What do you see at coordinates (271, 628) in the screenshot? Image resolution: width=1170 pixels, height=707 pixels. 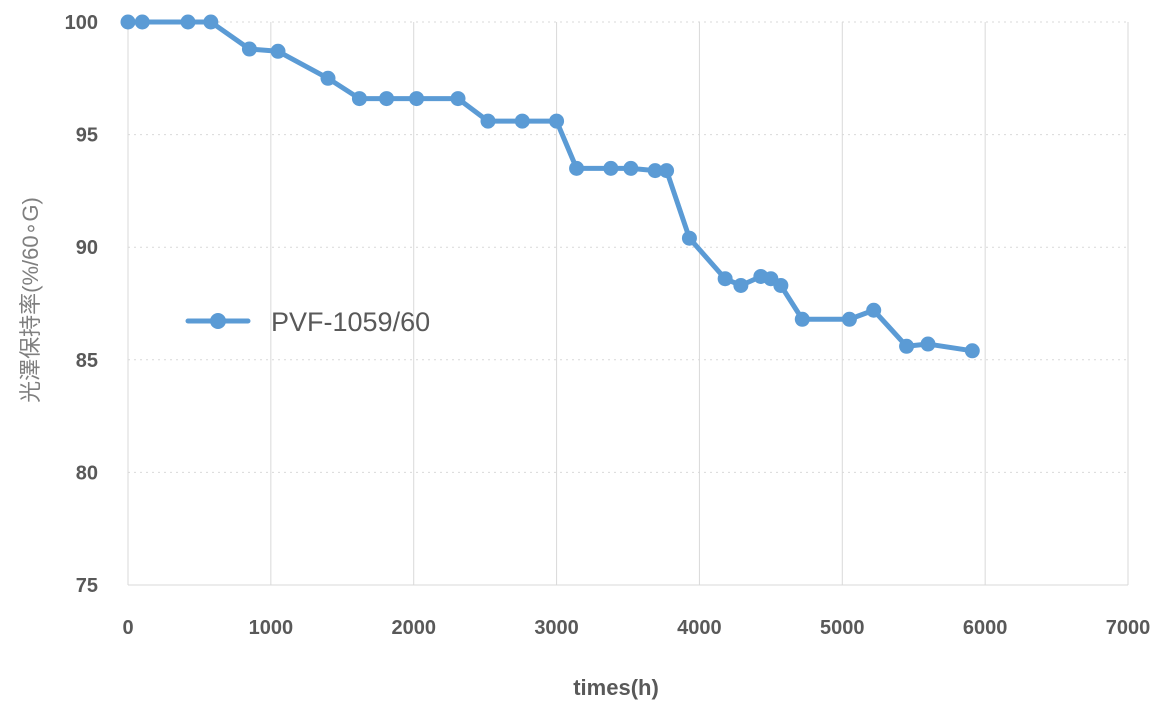 I see `x-tick-label: 1000` at bounding box center [271, 628].